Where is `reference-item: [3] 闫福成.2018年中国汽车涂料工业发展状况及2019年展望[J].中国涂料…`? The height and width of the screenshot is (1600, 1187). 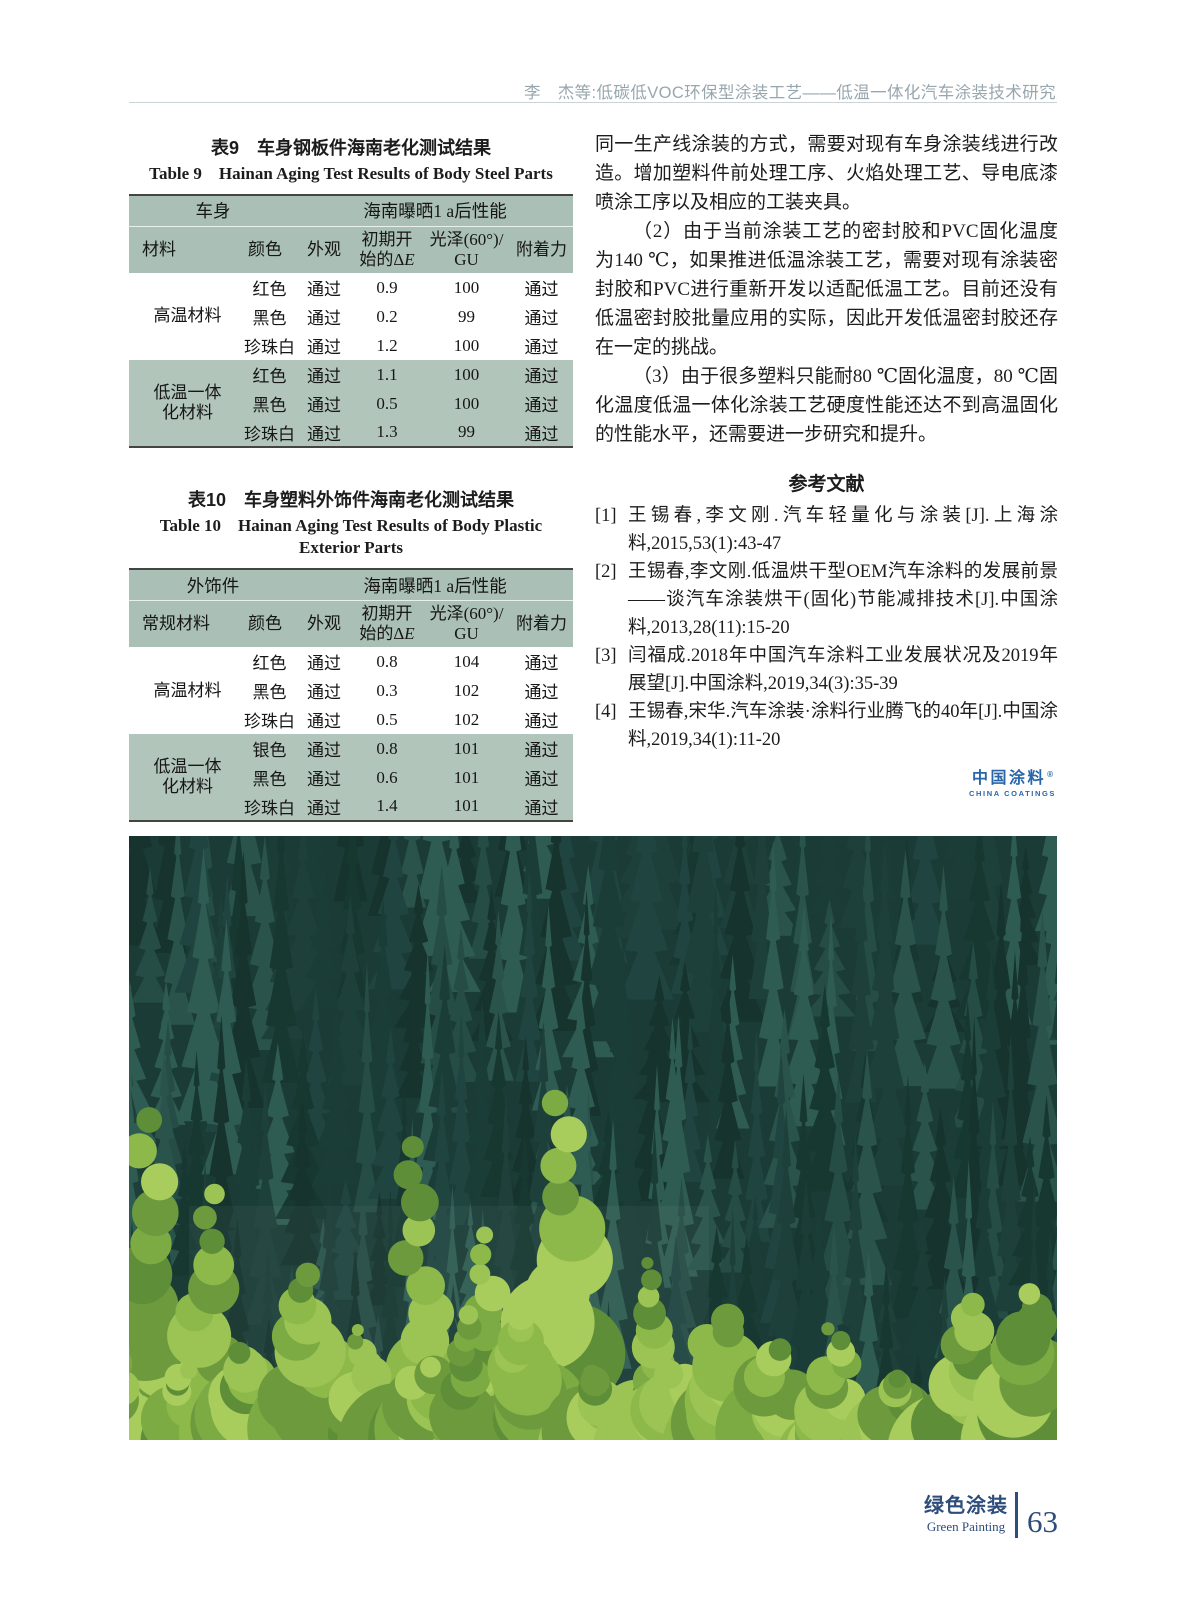 reference-item: [3] 闫福成.2018年中国汽车涂料工业发展状况及2019年展望[J].中国涂料… is located at coordinates (826, 670).